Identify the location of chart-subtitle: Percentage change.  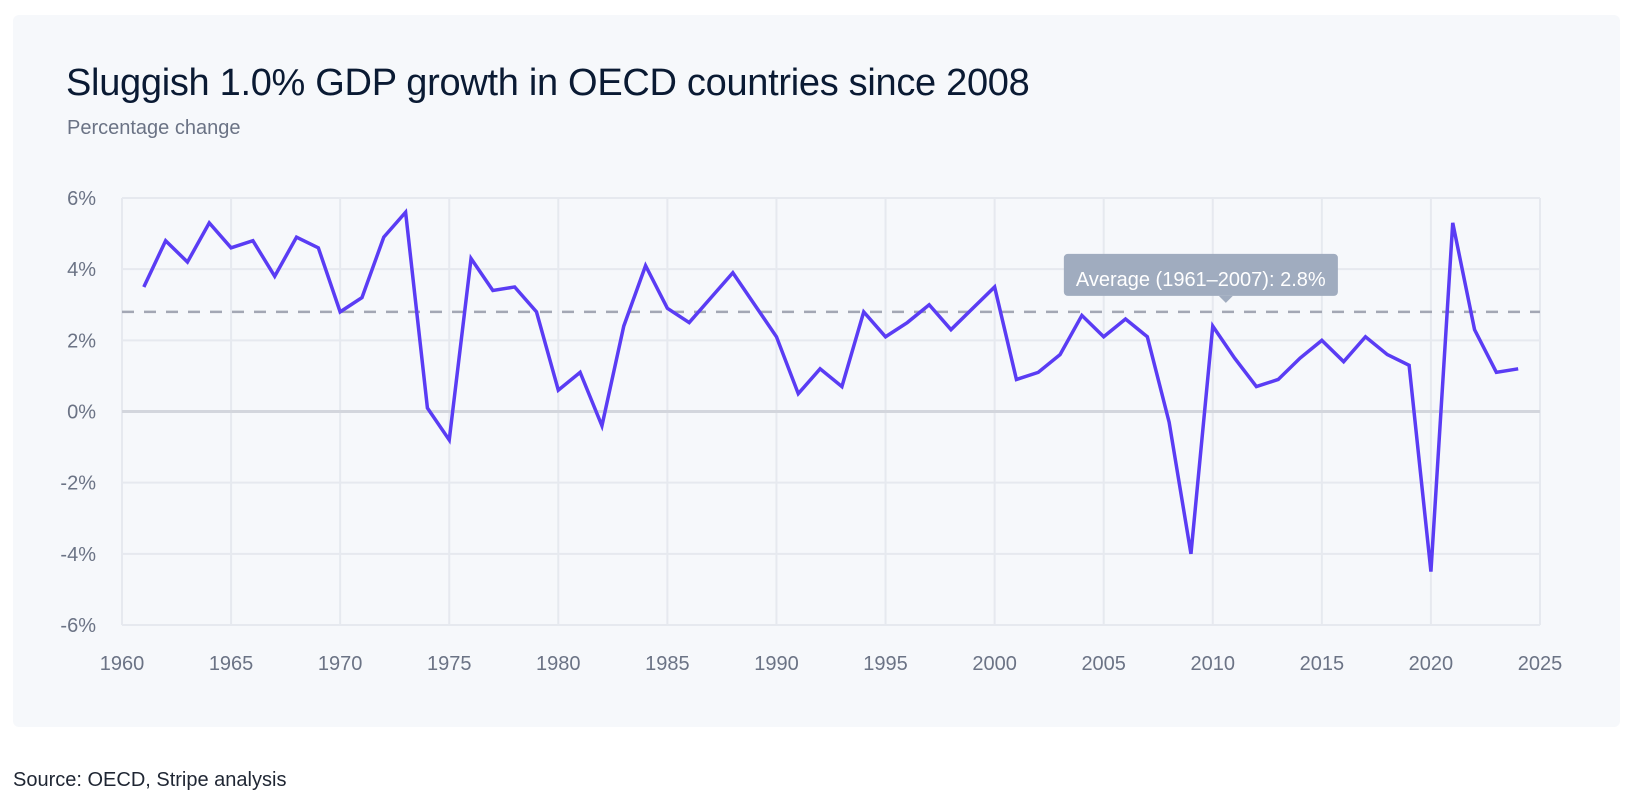
(154, 128).